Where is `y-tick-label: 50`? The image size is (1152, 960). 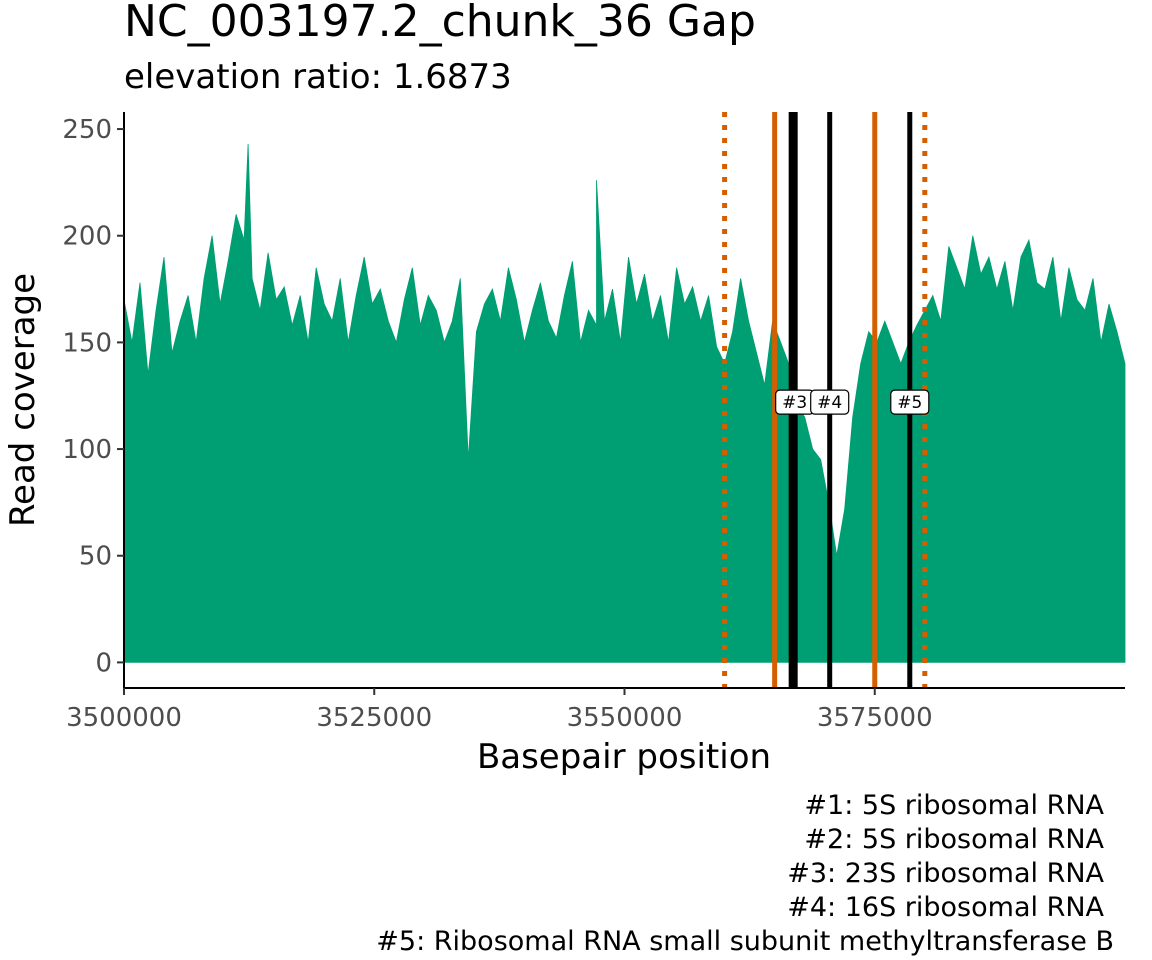
y-tick-label: 50 is located at coordinates (95, 557).